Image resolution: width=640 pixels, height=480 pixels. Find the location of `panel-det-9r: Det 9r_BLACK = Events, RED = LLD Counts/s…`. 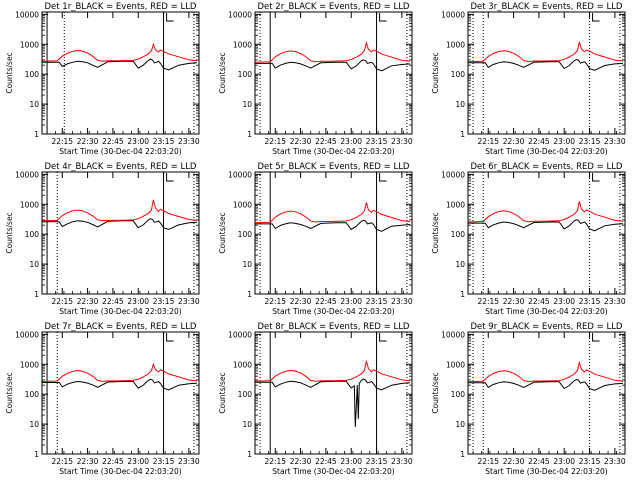

panel-det-9r: Det 9r_BLACK = Events, RED = LLD Counts/s… is located at coordinates (528, 399).